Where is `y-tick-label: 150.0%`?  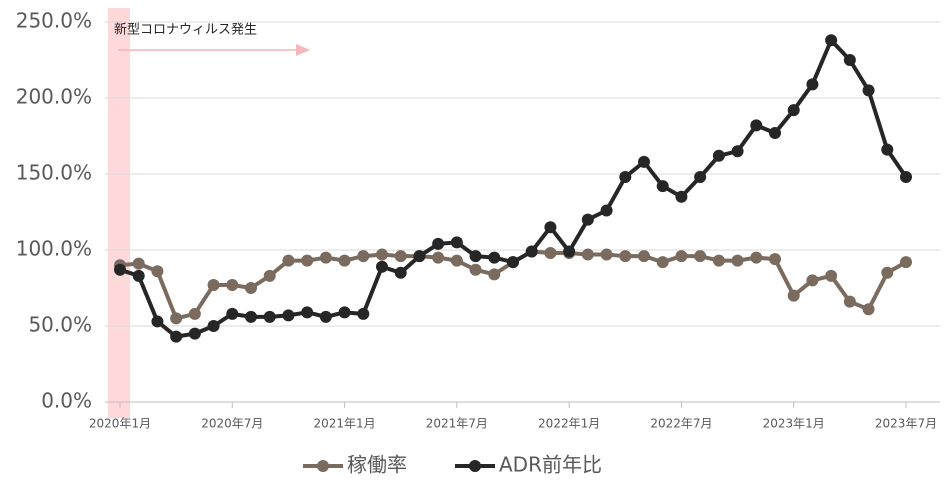
y-tick-label: 150.0% is located at coordinates (54, 173).